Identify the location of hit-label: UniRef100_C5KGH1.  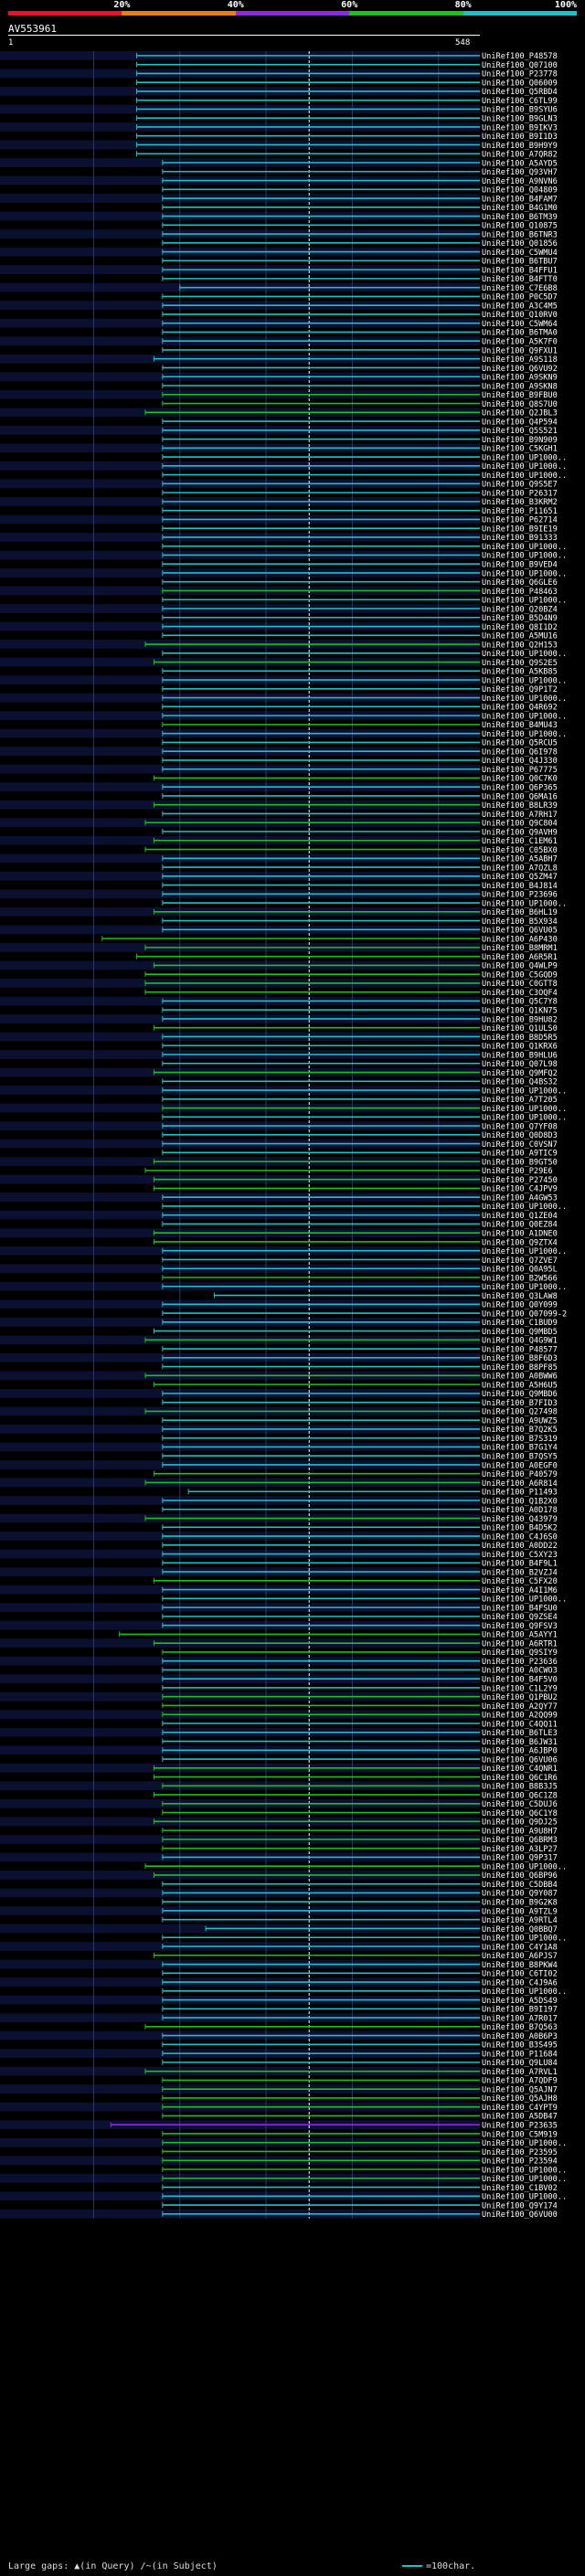
(520, 449).